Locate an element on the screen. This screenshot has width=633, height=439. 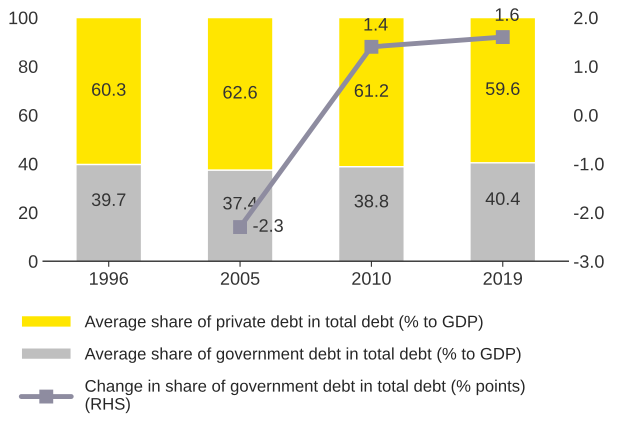
data-label: 40.4 is located at coordinates (503, 199).